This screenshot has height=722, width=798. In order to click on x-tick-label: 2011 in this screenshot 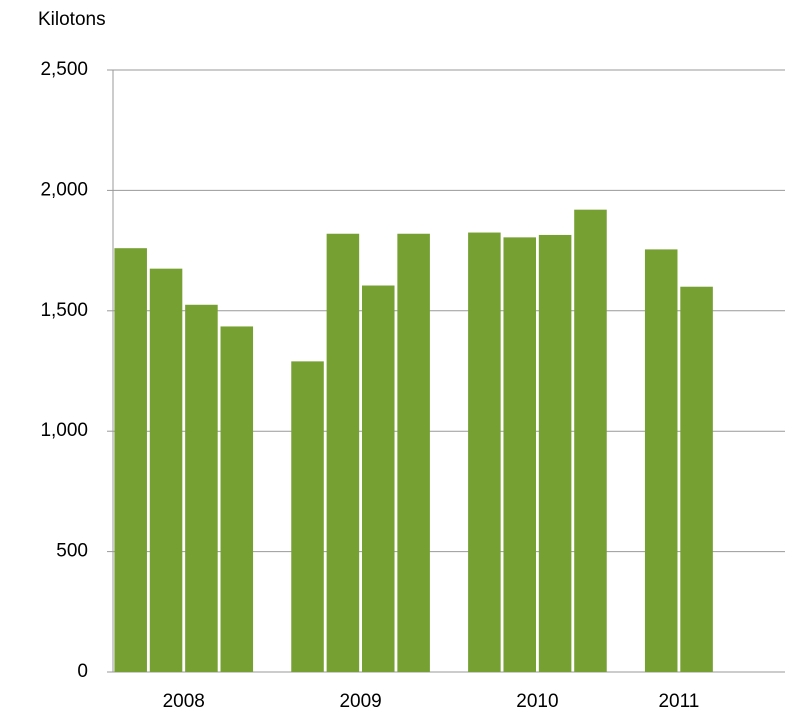, I will do `click(678, 701)`.